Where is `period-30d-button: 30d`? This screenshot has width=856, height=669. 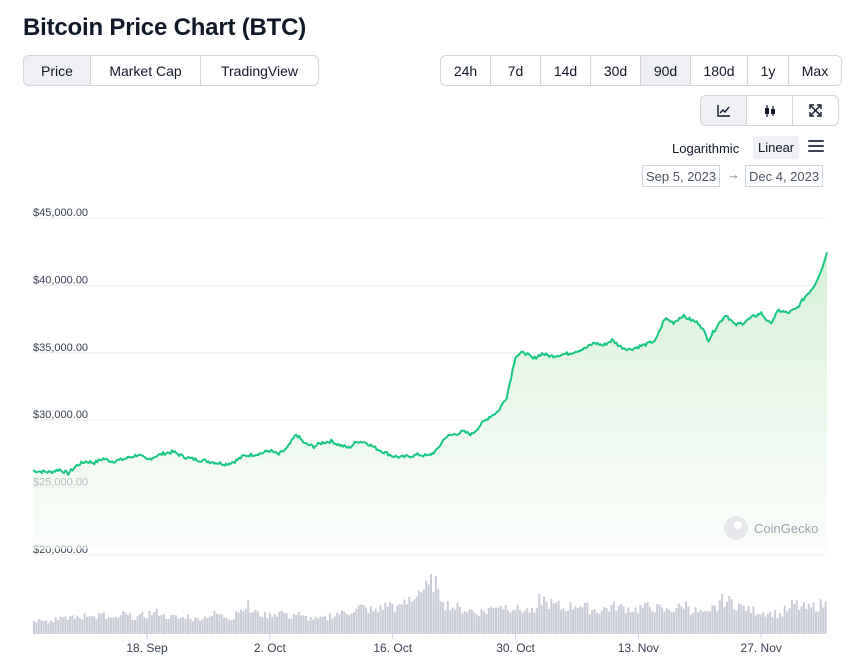 period-30d-button: 30d is located at coordinates (616, 70).